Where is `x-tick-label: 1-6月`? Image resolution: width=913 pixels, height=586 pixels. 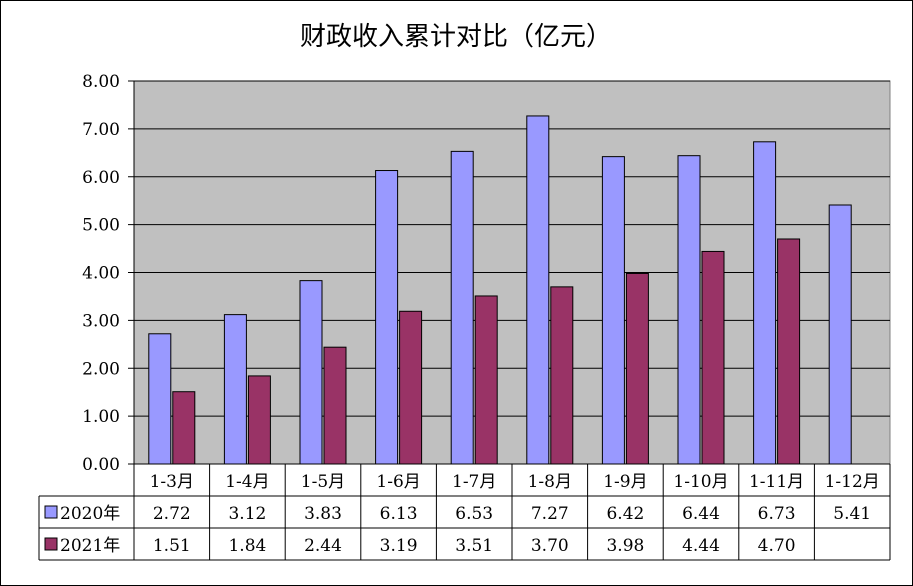 x-tick-label: 1-6月 is located at coordinates (398, 482).